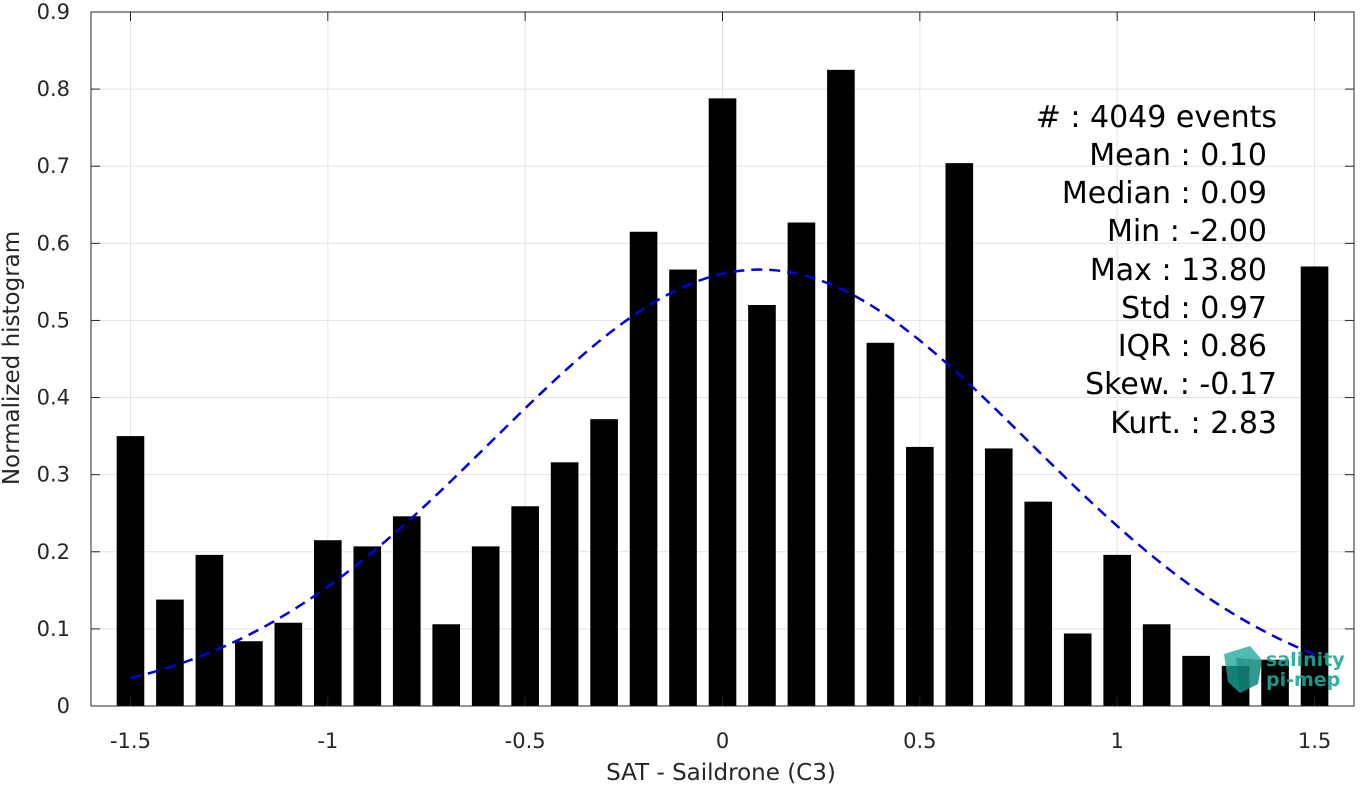 The width and height of the screenshot is (1367, 785). Describe the element at coordinates (1193, 423) in the screenshot. I see `stat-kurt: Kurt. : 2.83` at that location.